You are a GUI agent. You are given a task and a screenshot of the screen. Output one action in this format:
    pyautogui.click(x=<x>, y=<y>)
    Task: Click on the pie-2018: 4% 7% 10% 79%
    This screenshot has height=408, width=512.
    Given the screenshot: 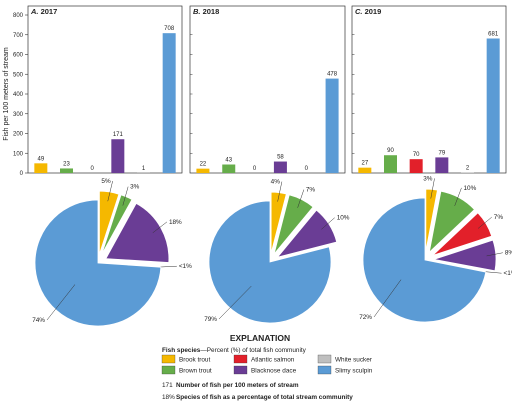 What is the action you would take?
    pyautogui.click(x=277, y=251)
    